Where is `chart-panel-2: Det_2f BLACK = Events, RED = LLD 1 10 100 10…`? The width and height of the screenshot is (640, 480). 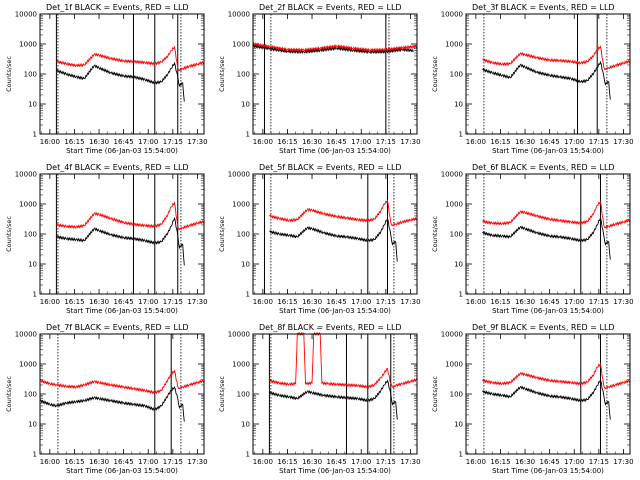
chart-panel-2: Det_2f BLACK = Events, RED = LLD 1 10 100 10… is located at coordinates (319, 79).